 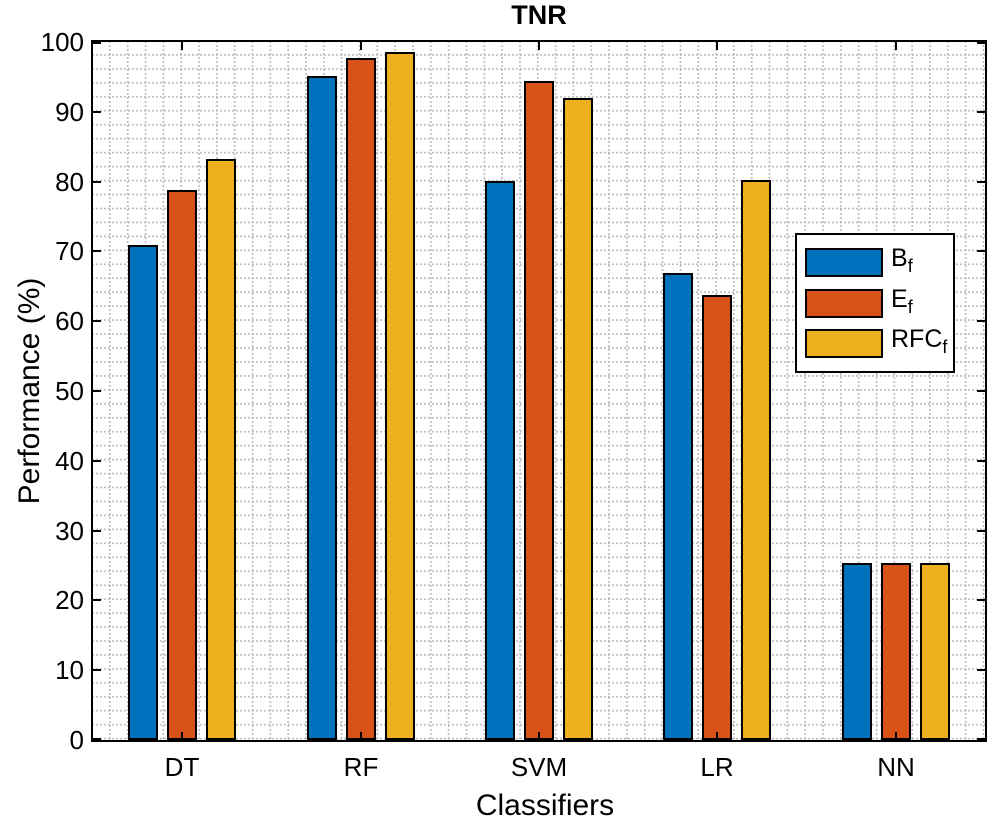 I want to click on legend-entry-Bf: Bf, so click(x=879, y=262).